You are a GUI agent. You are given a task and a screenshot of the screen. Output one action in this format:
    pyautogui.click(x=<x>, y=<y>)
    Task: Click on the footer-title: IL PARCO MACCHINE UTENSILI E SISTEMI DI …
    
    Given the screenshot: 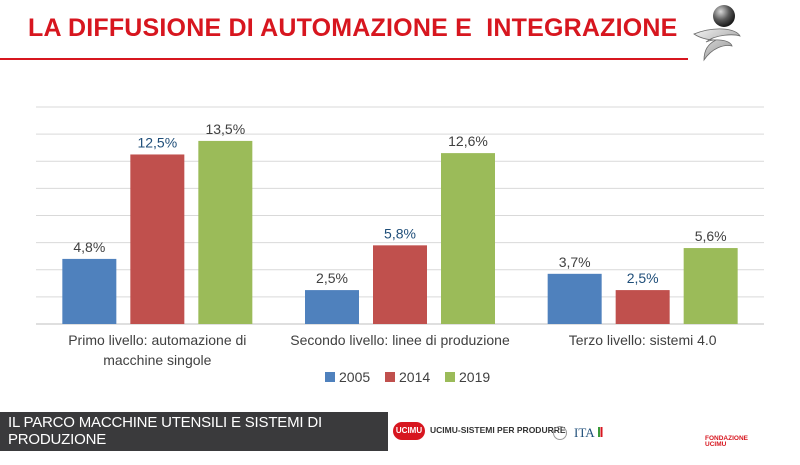 What is the action you would take?
    pyautogui.click(x=200, y=439)
    